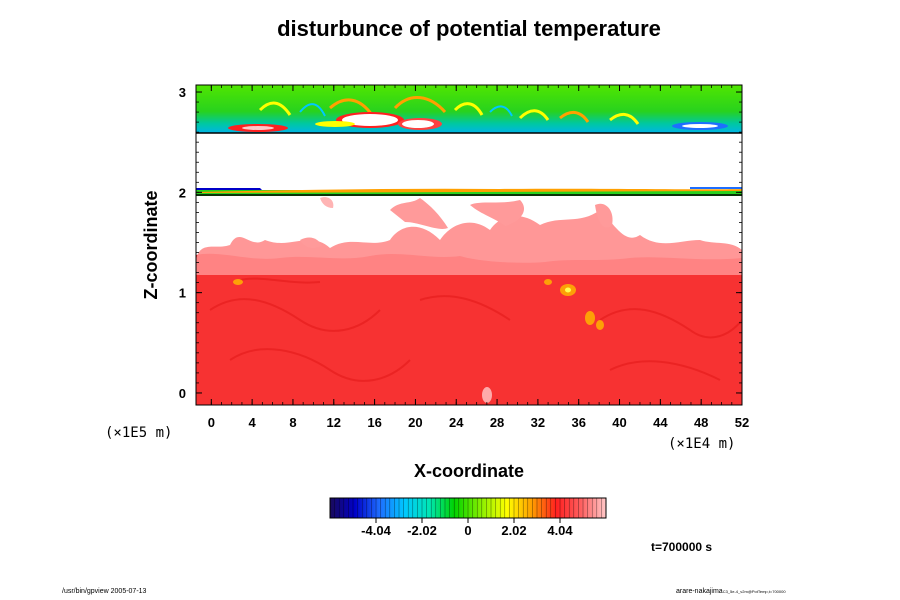 This screenshot has width=900, height=600. Describe the element at coordinates (701, 422) in the screenshot. I see `x-tick-label: 48` at that location.